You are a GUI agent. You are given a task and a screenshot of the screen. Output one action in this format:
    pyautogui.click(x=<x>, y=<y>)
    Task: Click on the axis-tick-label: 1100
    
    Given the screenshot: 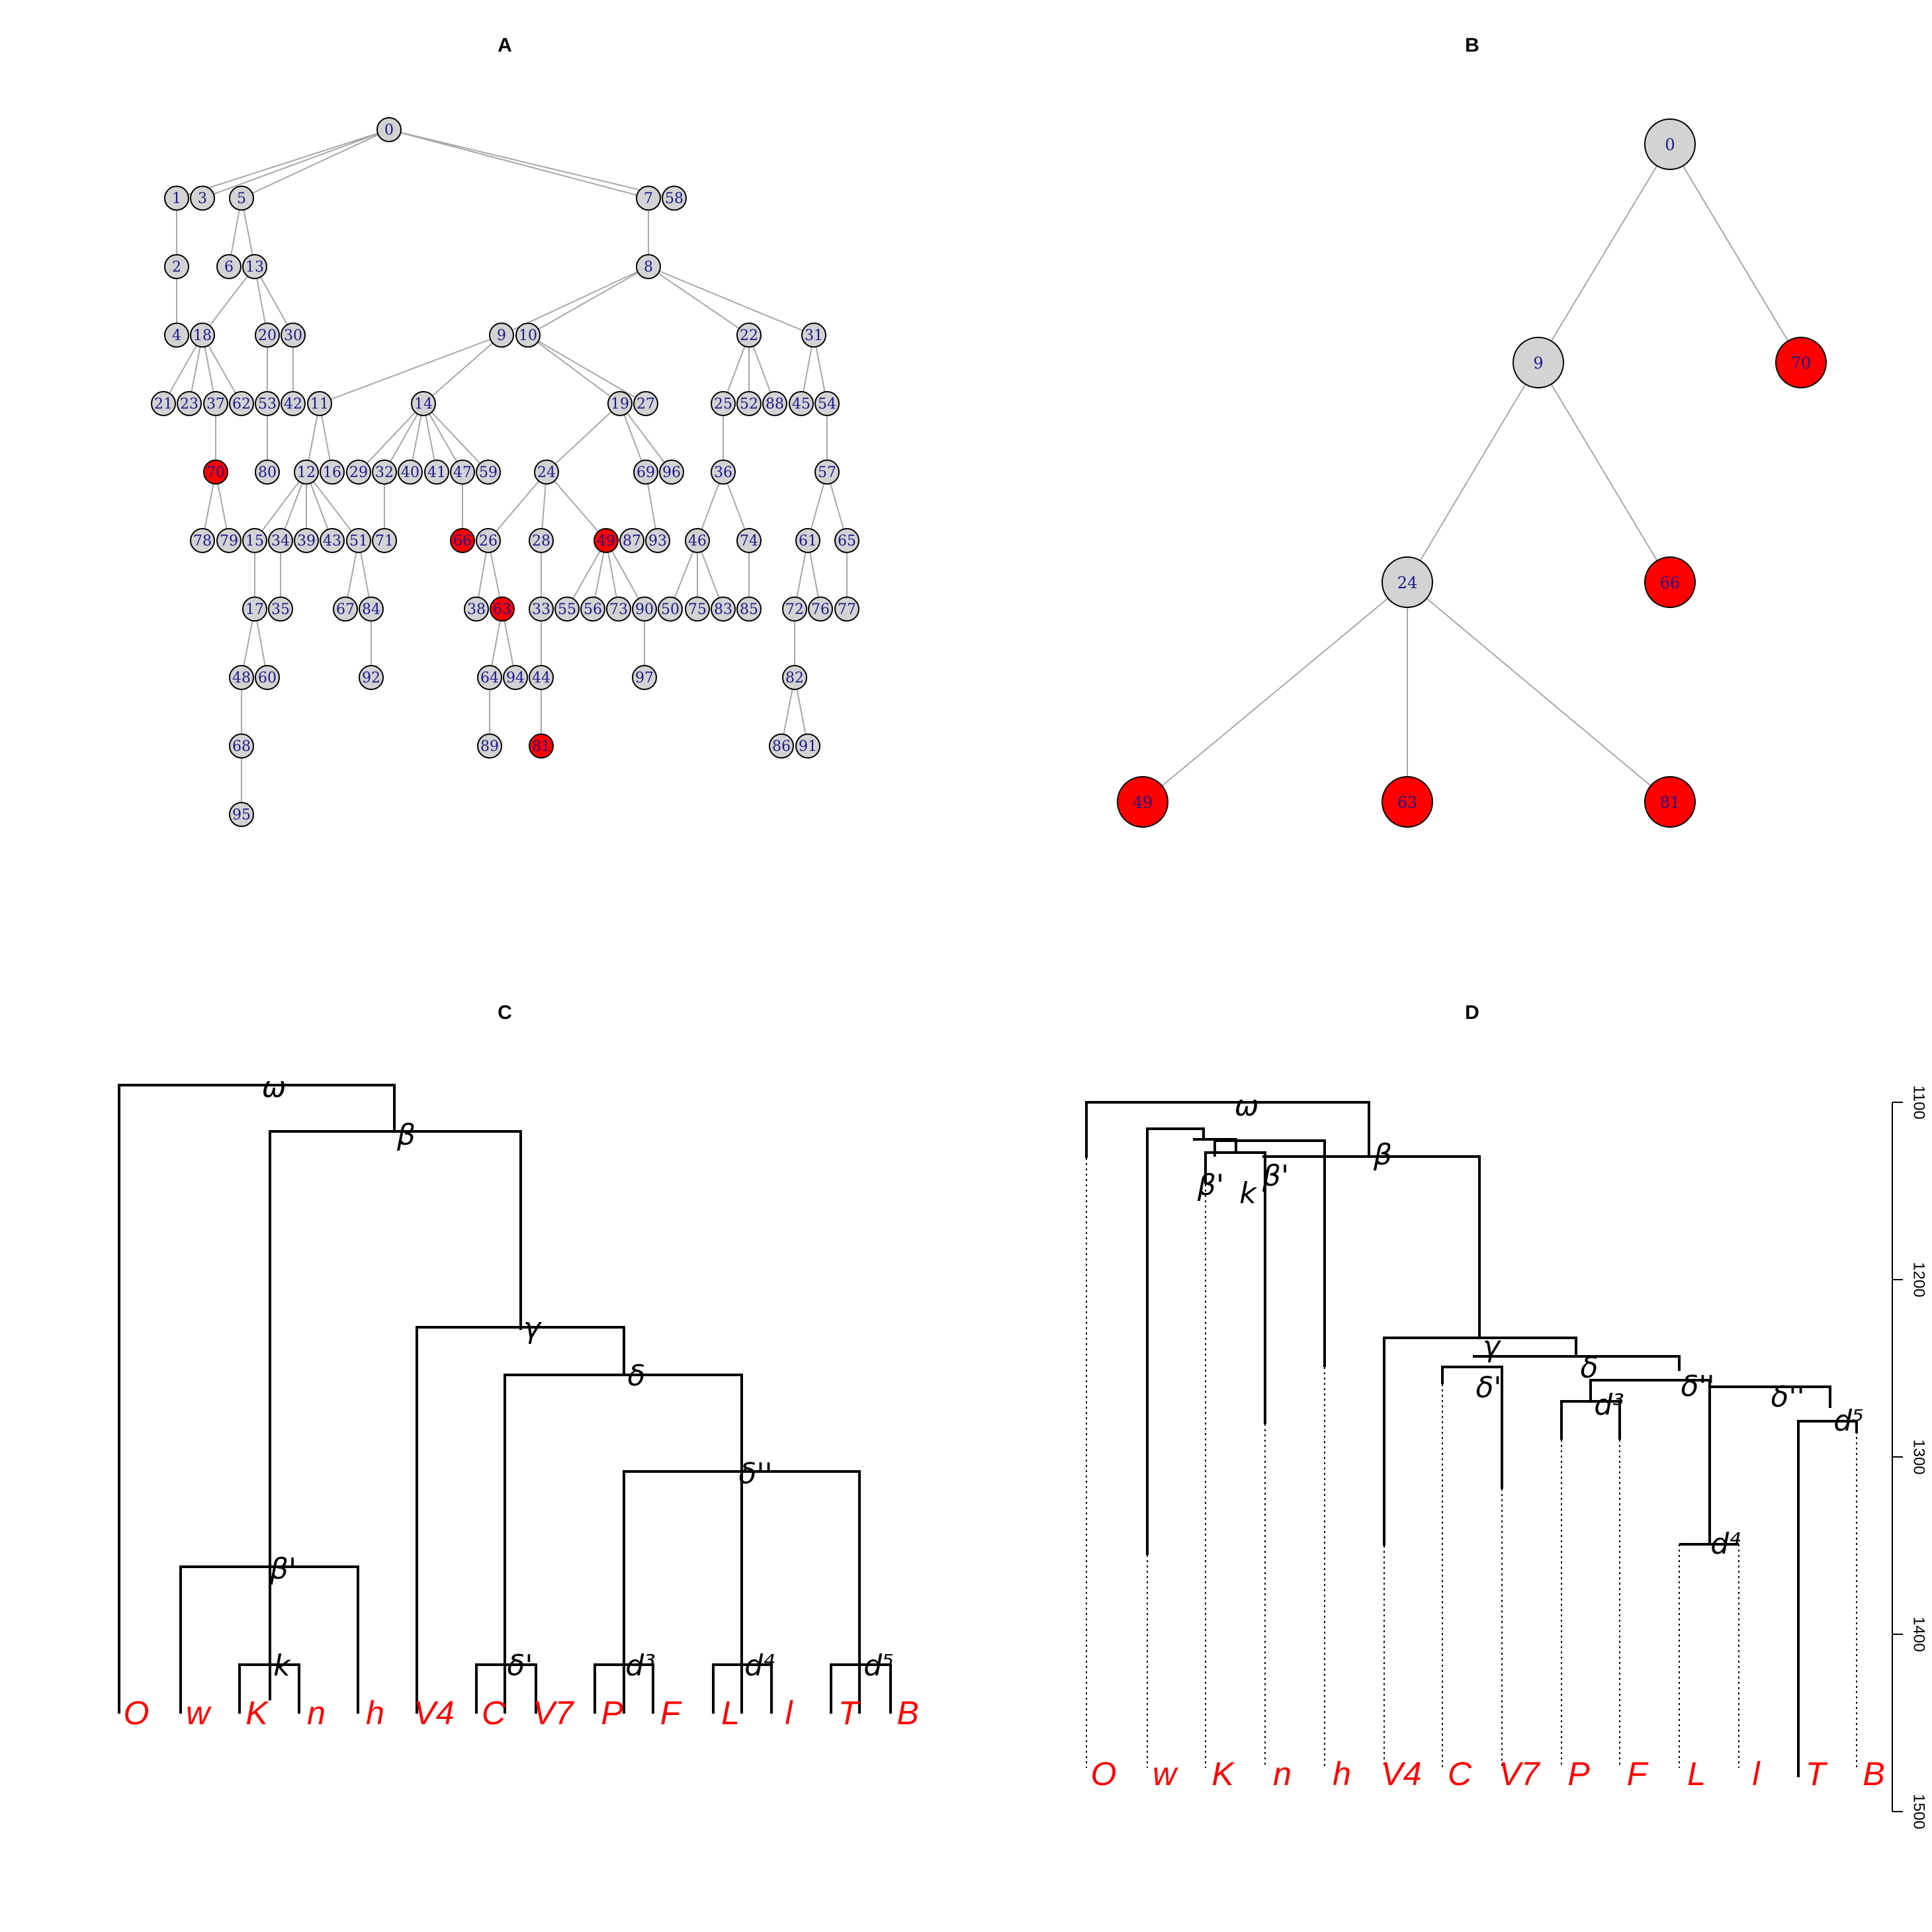 What is the action you would take?
    pyautogui.click(x=1919, y=1102)
    